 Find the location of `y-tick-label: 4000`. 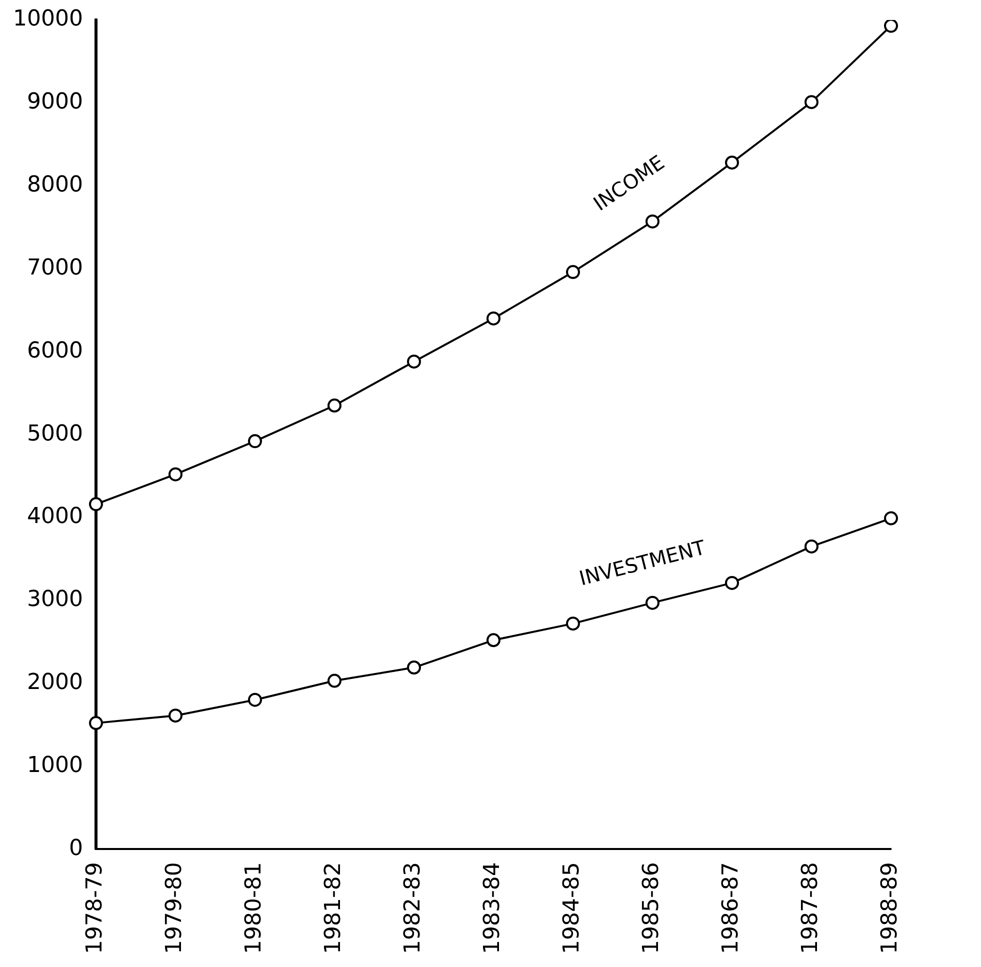

y-tick-label: 4000 is located at coordinates (54, 517).